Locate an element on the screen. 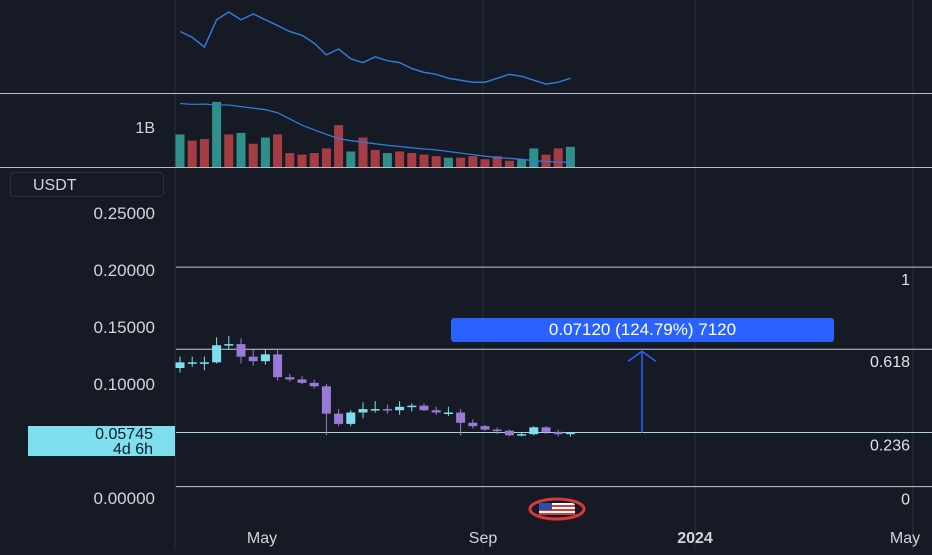 This screenshot has height=555, width=932. price-panel is located at coordinates (554, 386).